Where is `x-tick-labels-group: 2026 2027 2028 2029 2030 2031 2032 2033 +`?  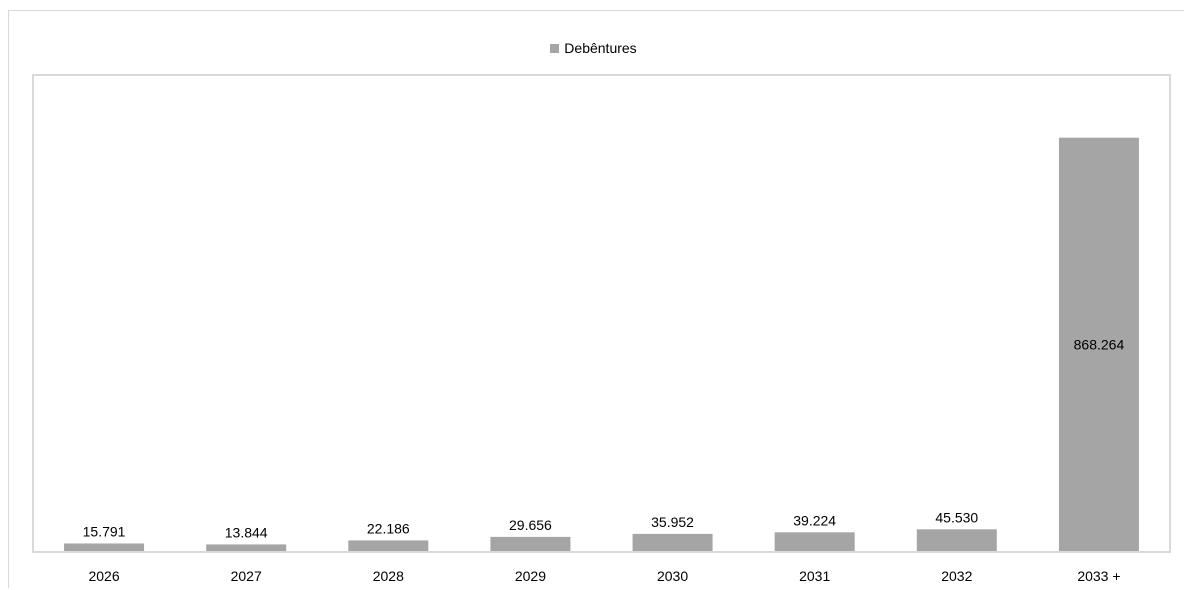 x-tick-labels-group: 2026 2027 2028 2029 2030 2031 2032 2033 + is located at coordinates (604, 576).